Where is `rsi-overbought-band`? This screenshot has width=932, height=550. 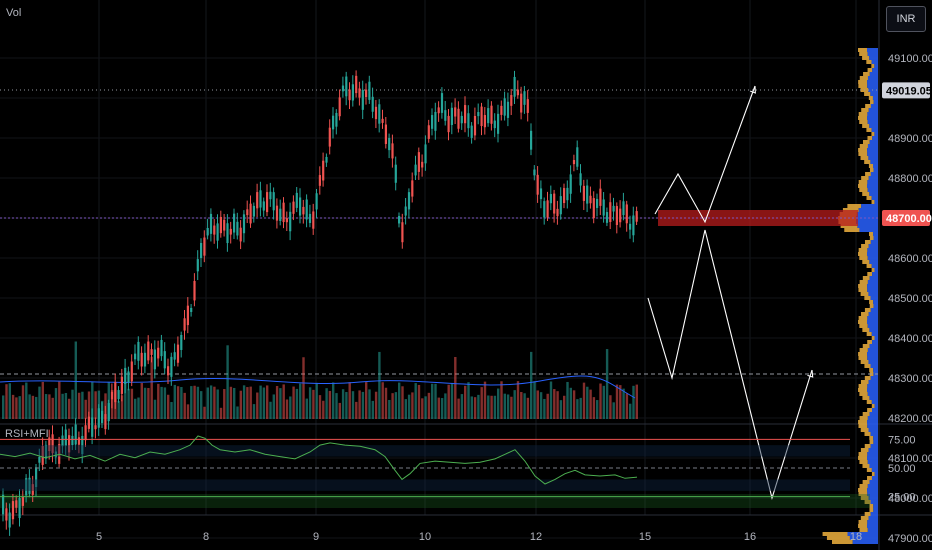 rsi-overbought-band is located at coordinates (425, 451).